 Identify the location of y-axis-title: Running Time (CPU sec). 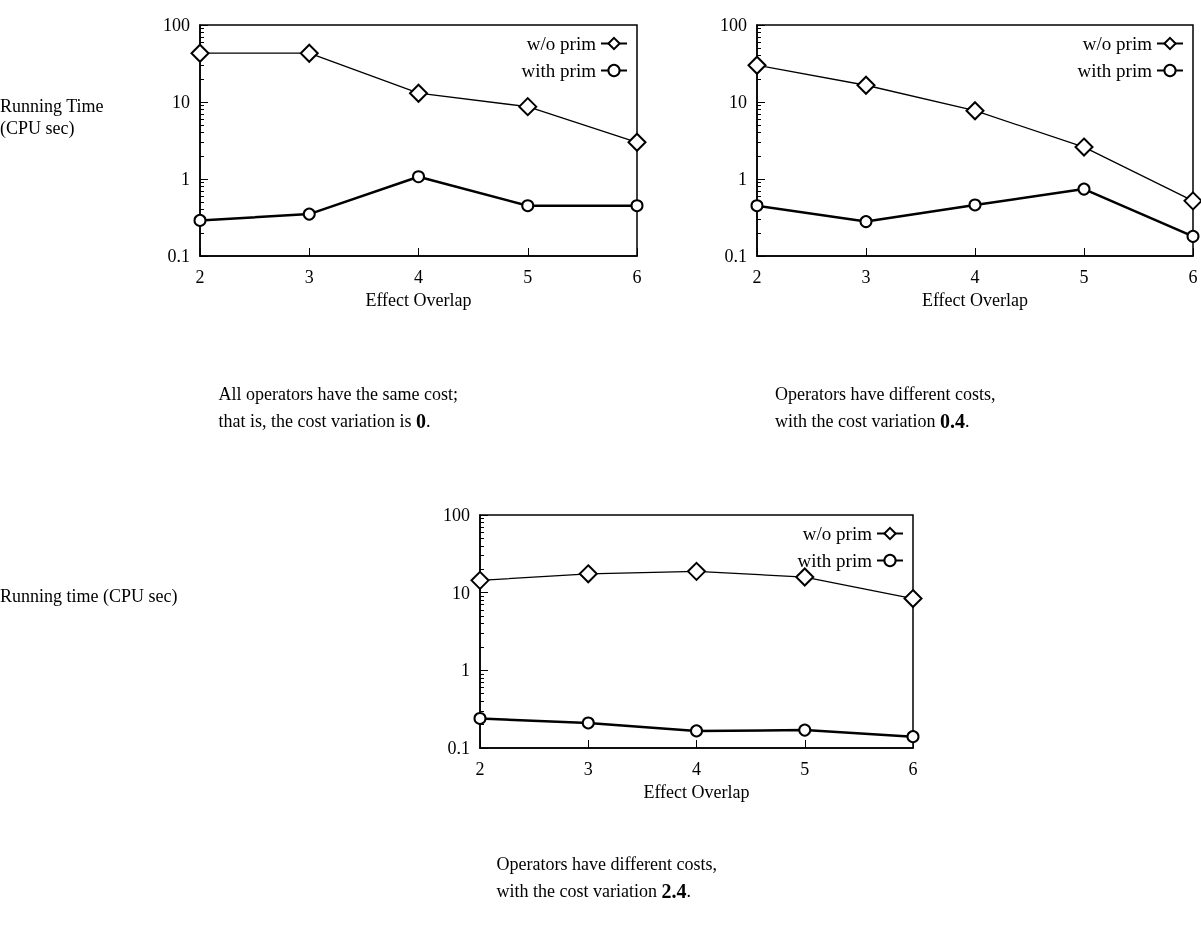
(54, 117).